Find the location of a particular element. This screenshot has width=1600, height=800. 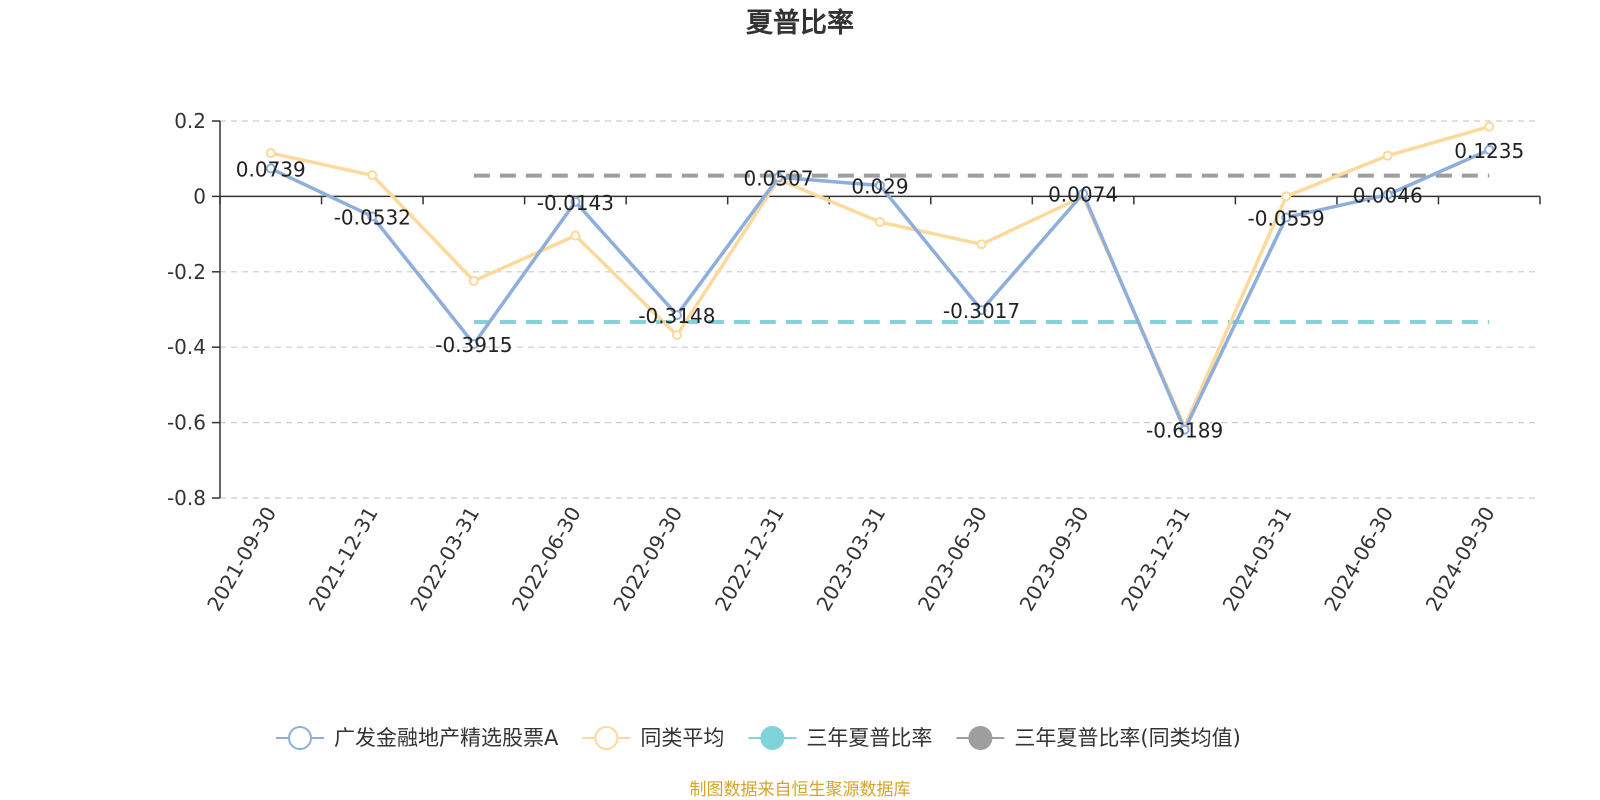

y-tick-label: 0 is located at coordinates (199, 196).